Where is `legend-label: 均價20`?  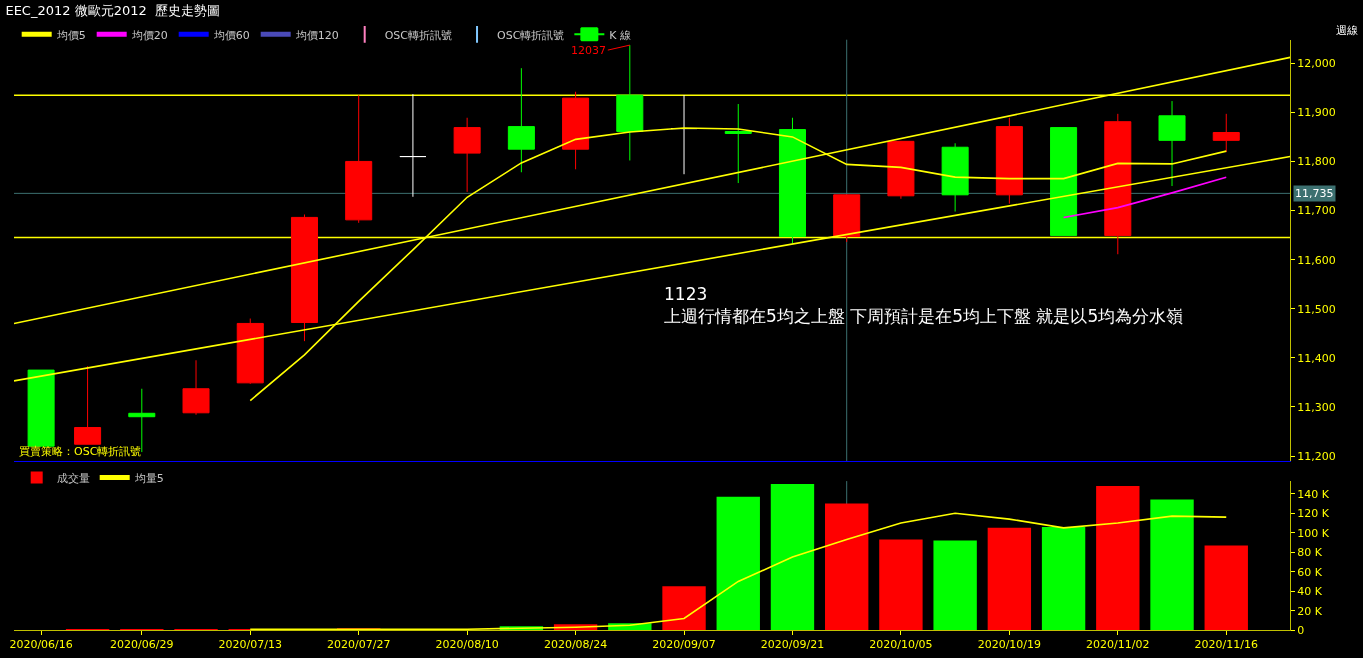 legend-label: 均價20 is located at coordinates (149, 35).